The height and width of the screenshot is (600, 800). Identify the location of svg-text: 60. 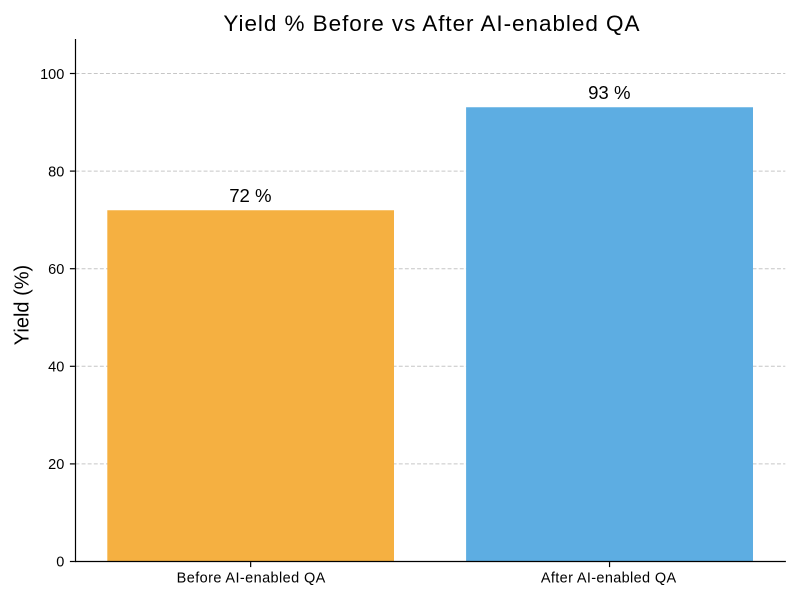
(56, 270).